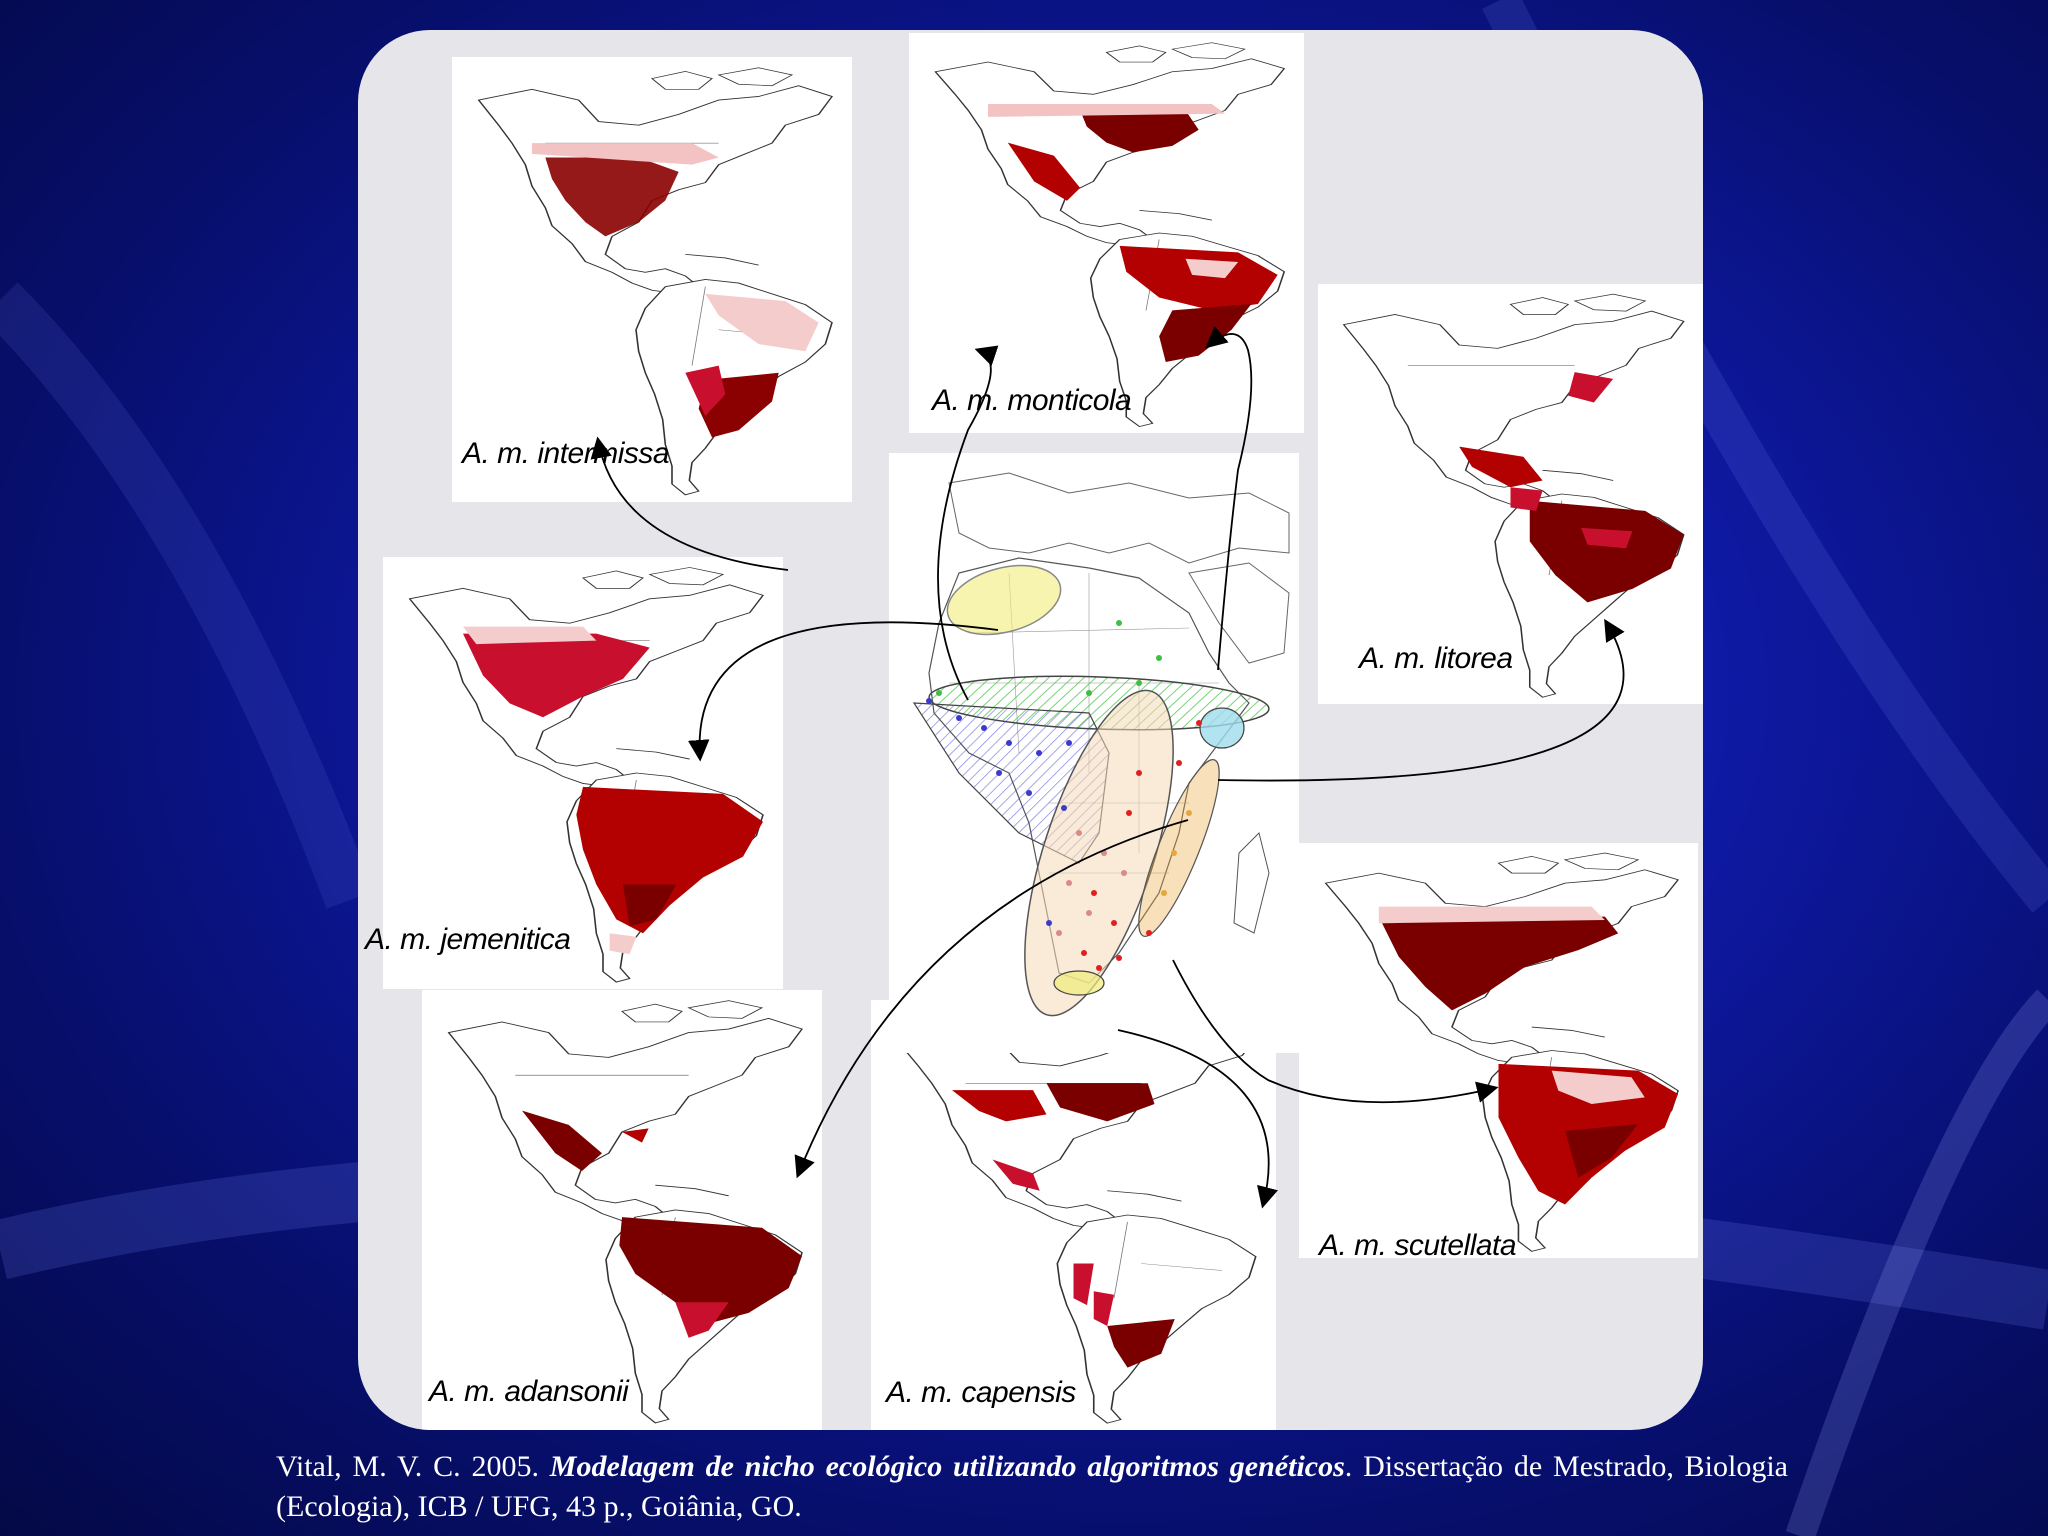 The image size is (2048, 1536). I want to click on label-adansonii: A. m. adansonii, so click(529, 1391).